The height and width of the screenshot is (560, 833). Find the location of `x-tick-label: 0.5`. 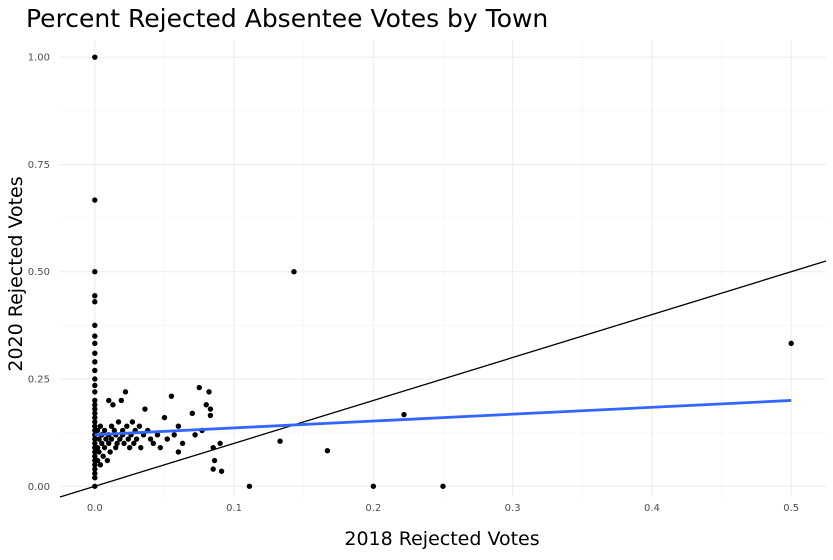

x-tick-label: 0.5 is located at coordinates (791, 508).